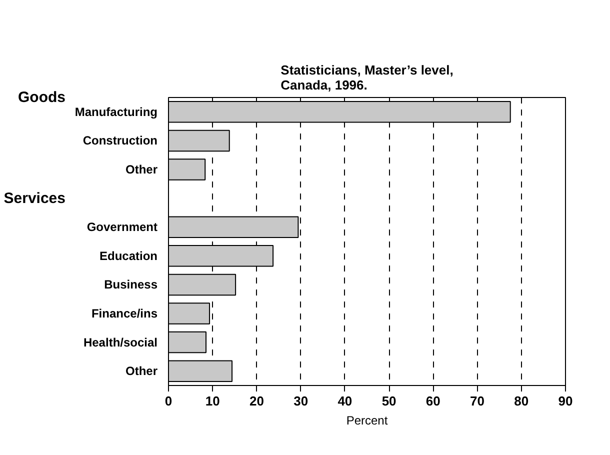 This screenshot has width=610, height=455. What do you see at coordinates (120, 141) in the screenshot?
I see `y-tick-label: Construction` at bounding box center [120, 141].